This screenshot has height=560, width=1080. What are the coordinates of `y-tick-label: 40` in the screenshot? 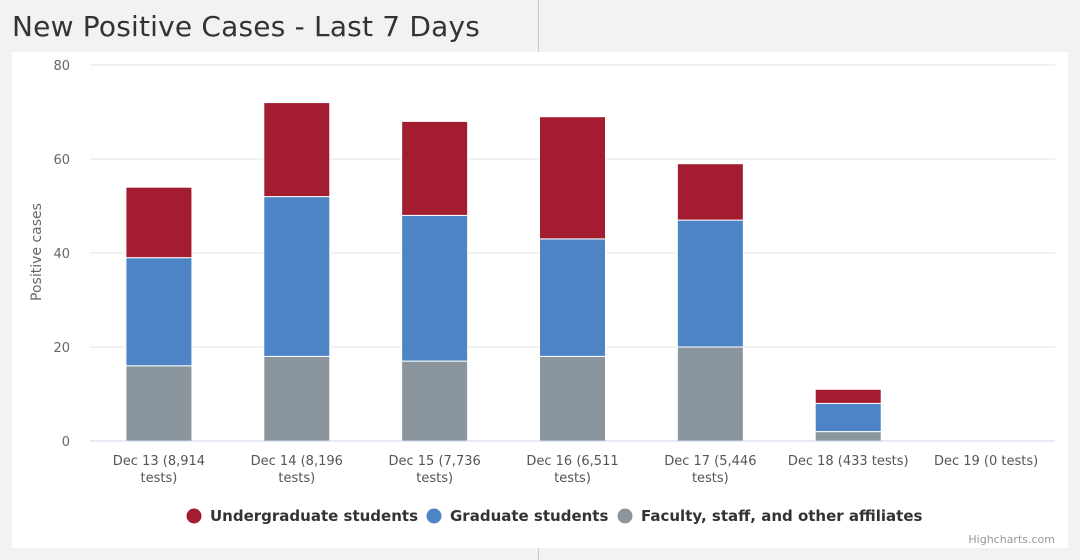 It's located at (61, 254).